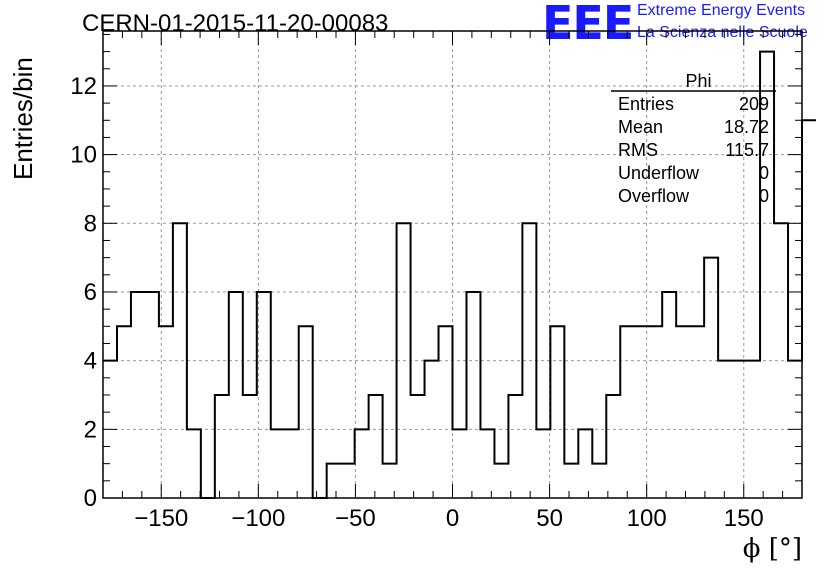 The height and width of the screenshot is (572, 836). Describe the element at coordinates (235, 23) in the screenshot. I see `run-title: CERN-01-2015-11-20-00083` at that location.